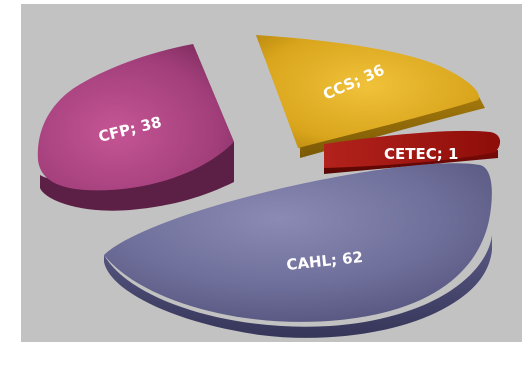  I want to click on slice-ccs-top, so click(368, 91).